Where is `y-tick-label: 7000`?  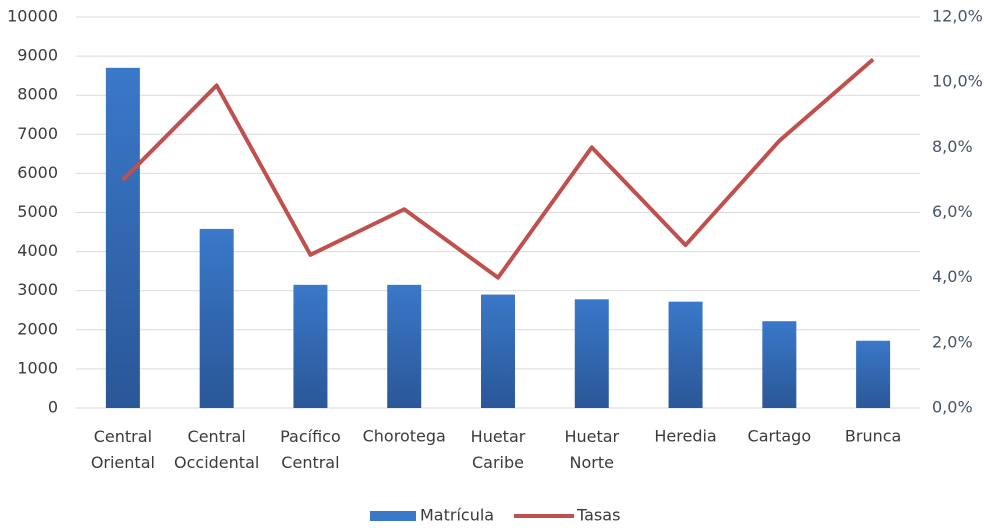
y-tick-label: 7000 is located at coordinates (37, 133).